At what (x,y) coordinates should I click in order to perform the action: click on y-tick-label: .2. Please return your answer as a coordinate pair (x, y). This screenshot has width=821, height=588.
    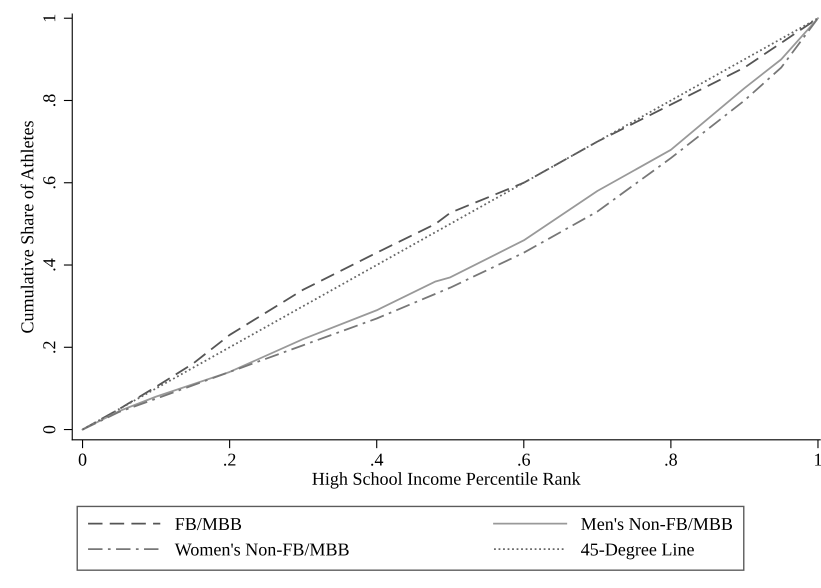
    Looking at the image, I should click on (49, 347).